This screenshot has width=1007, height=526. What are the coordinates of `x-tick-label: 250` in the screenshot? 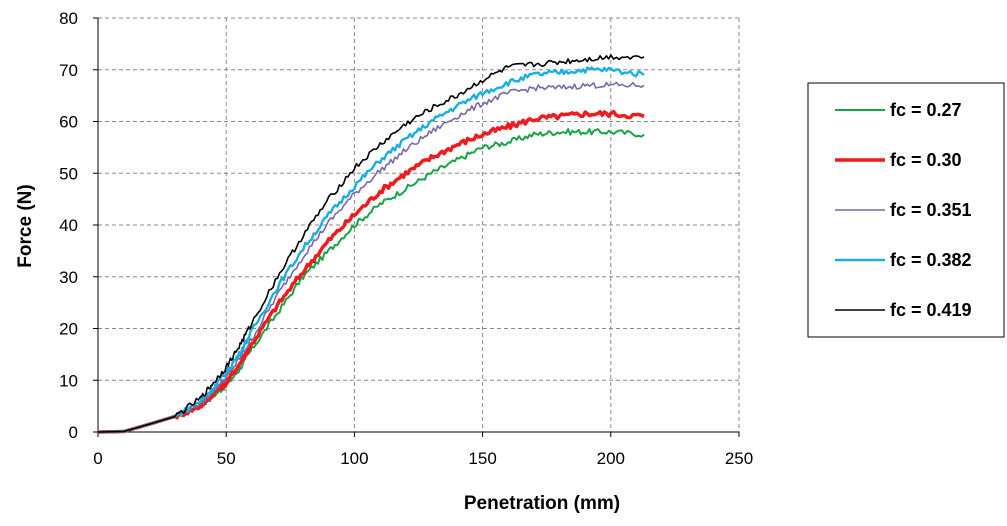 It's located at (739, 458).